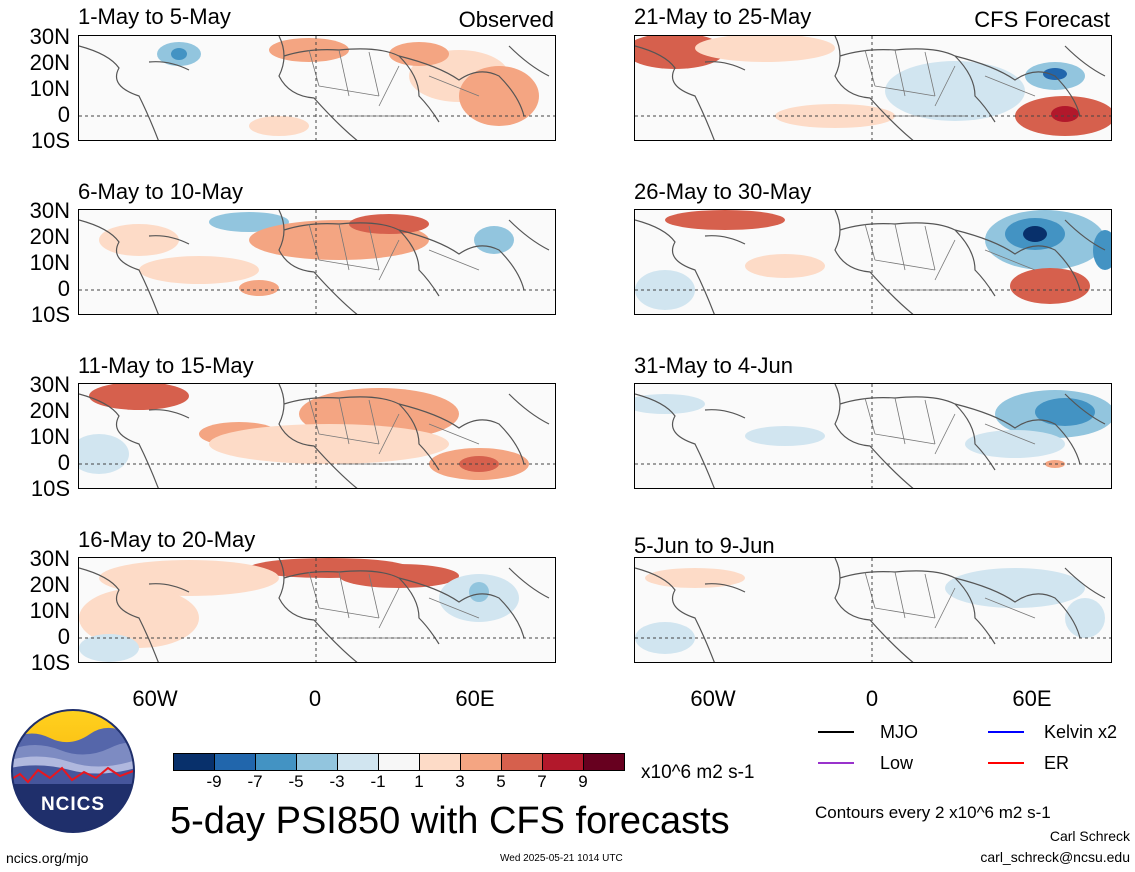 This screenshot has height=872, width=1135. Describe the element at coordinates (315, 698) in the screenshot. I see `lon-label-left-0: 0` at that location.